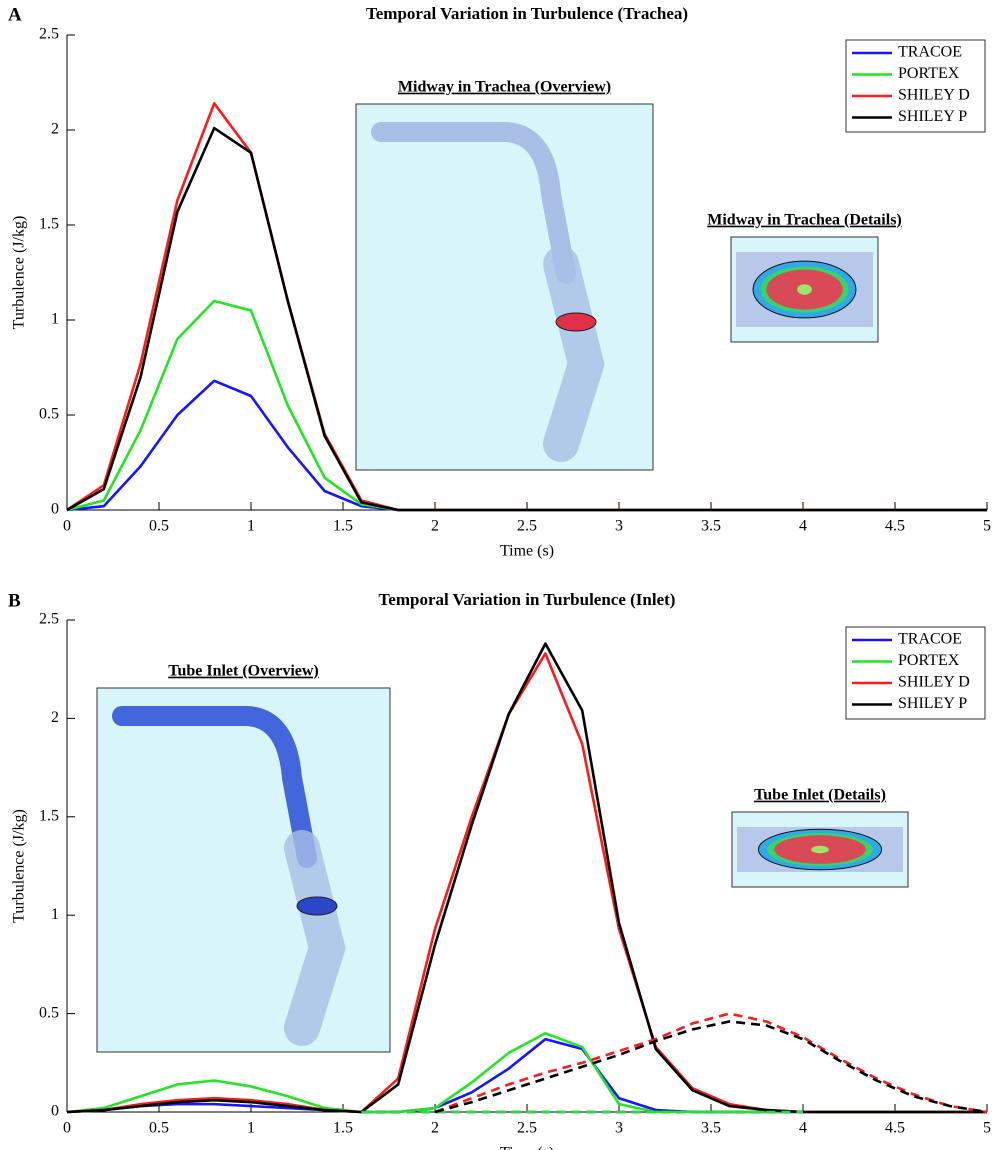 The image size is (994, 1150). I want to click on panel-label: B, so click(14, 600).